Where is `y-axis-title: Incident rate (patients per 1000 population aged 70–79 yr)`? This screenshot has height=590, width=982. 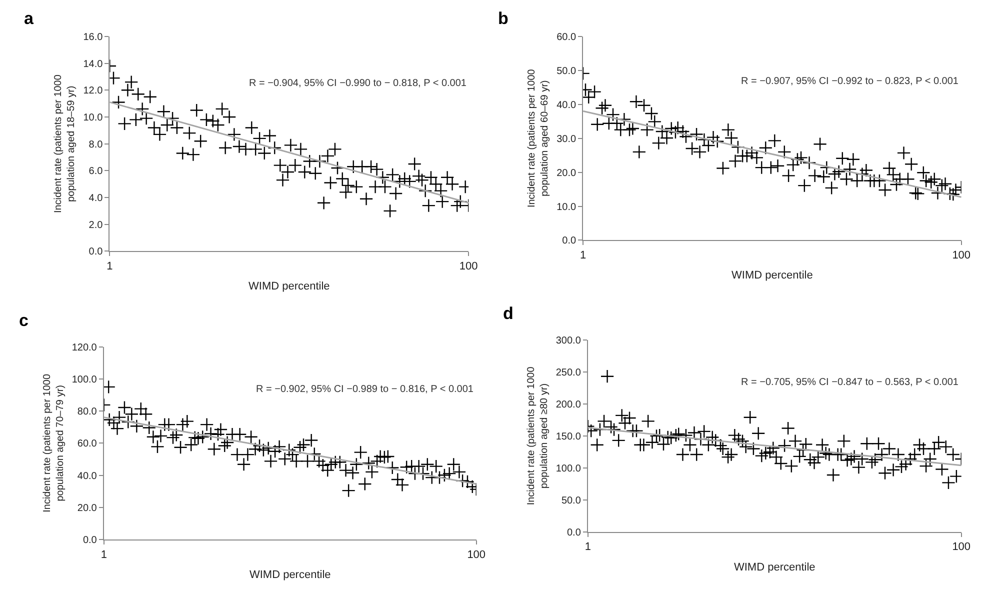
y-axis-title: Incident rate (patients per 1000 population aged 70–79 yr) is located at coordinates (54, 443).